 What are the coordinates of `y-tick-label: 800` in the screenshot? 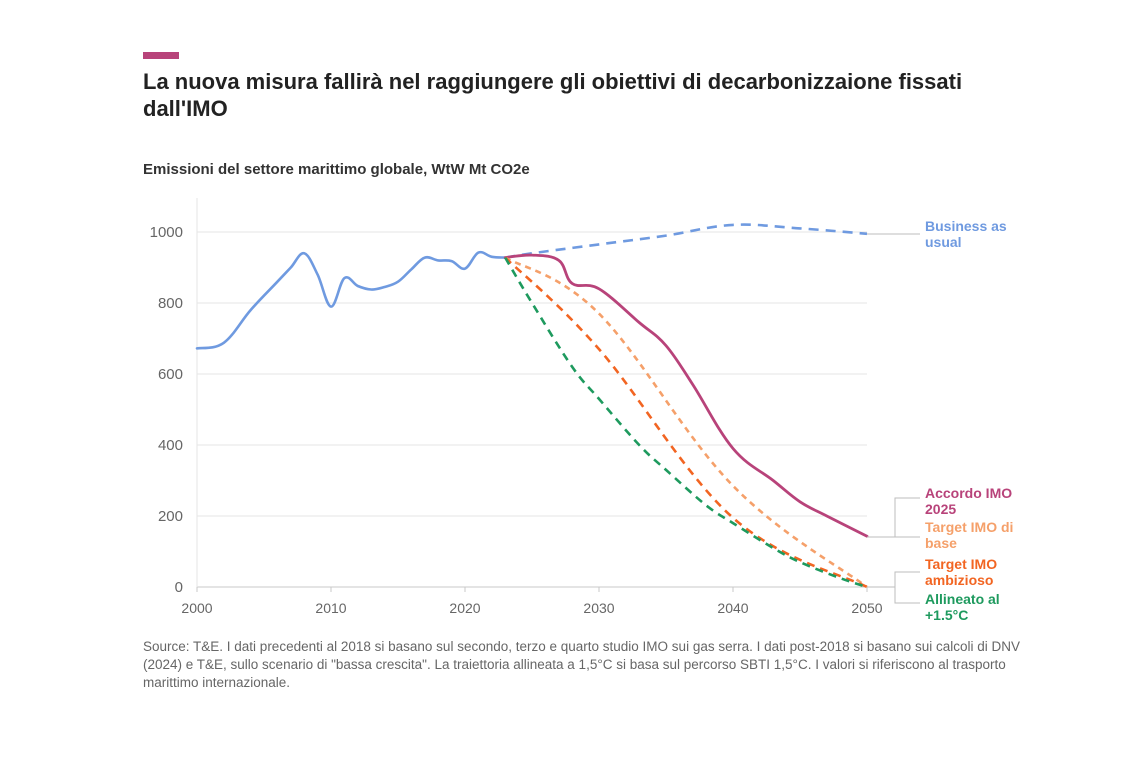 It's located at (170, 303).